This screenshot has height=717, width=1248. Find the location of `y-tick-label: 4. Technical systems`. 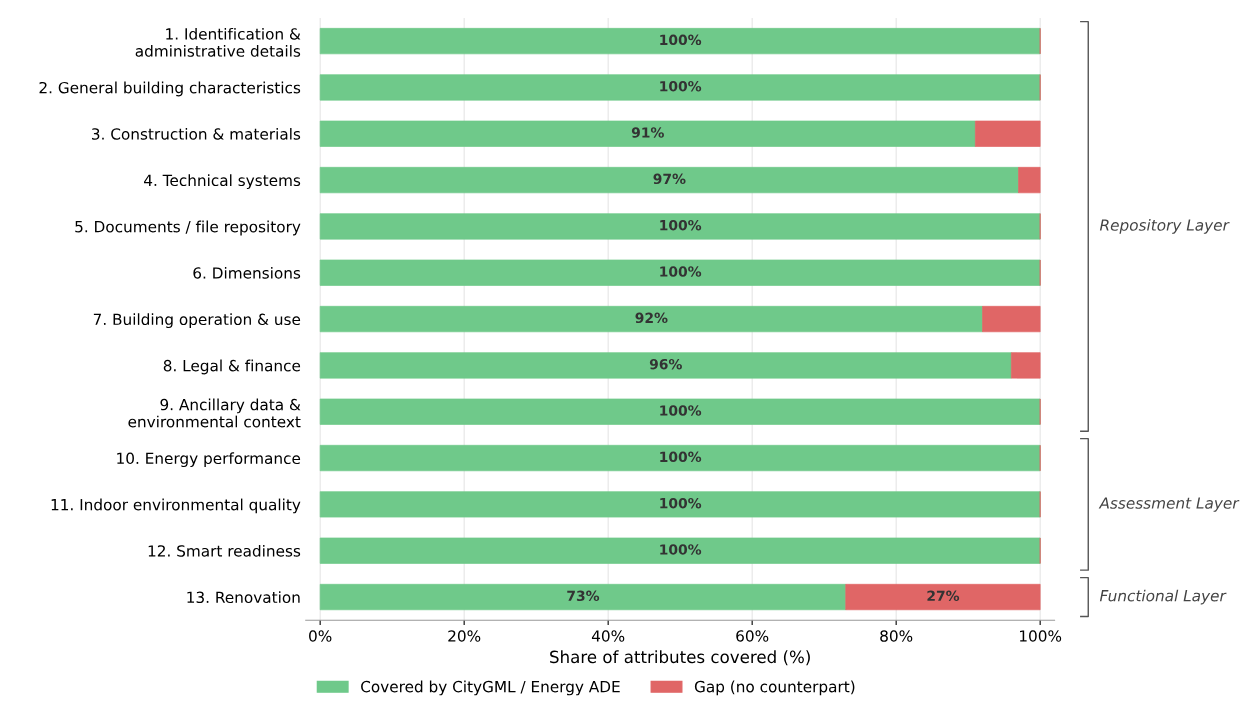

y-tick-label: 4. Technical systems is located at coordinates (222, 182).